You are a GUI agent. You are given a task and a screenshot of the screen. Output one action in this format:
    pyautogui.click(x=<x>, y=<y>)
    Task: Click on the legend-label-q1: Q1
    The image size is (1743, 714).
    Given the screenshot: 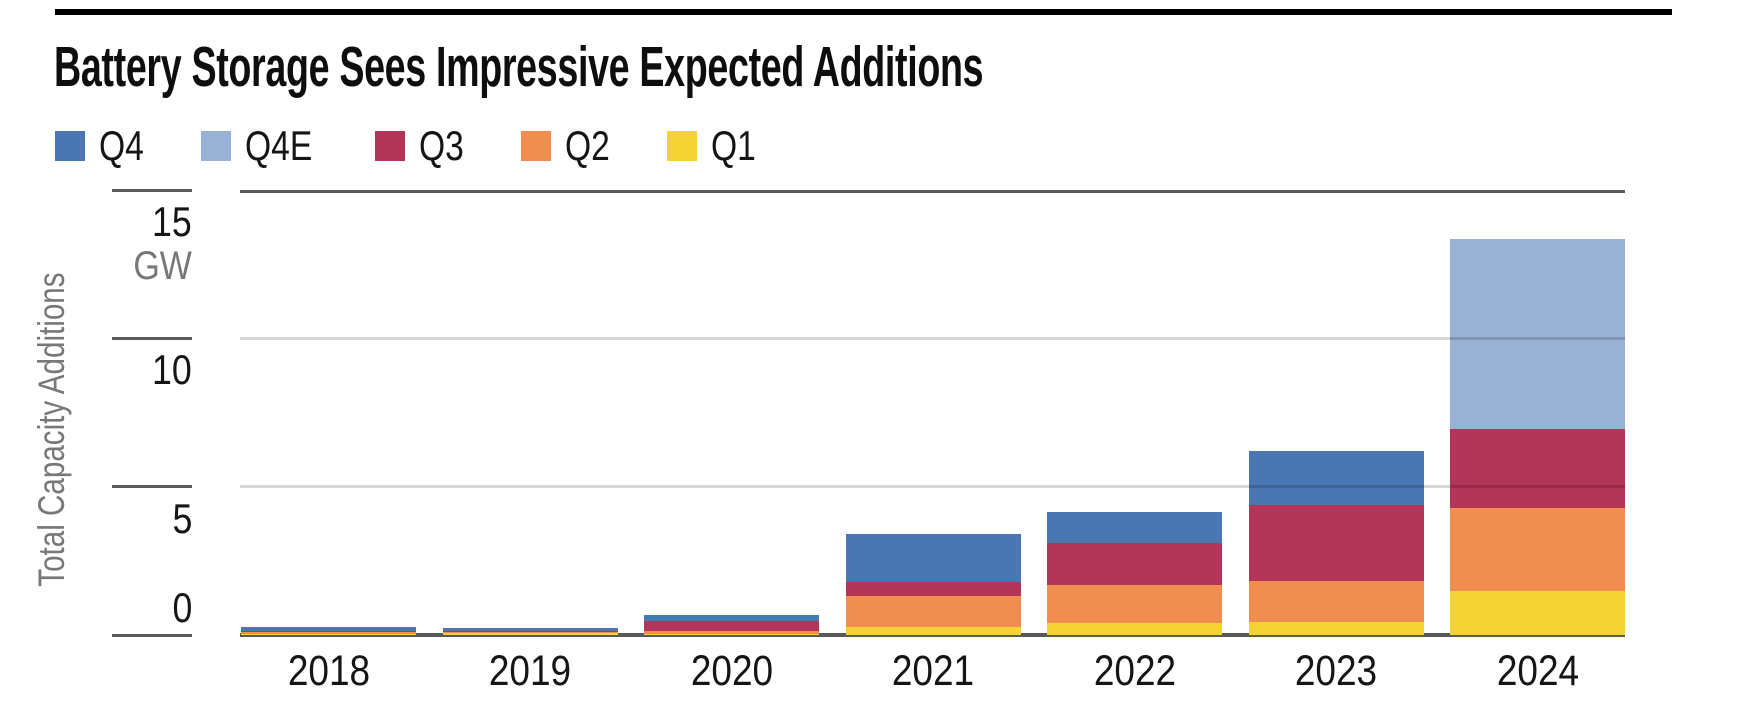 What is the action you would take?
    pyautogui.click(x=733, y=145)
    